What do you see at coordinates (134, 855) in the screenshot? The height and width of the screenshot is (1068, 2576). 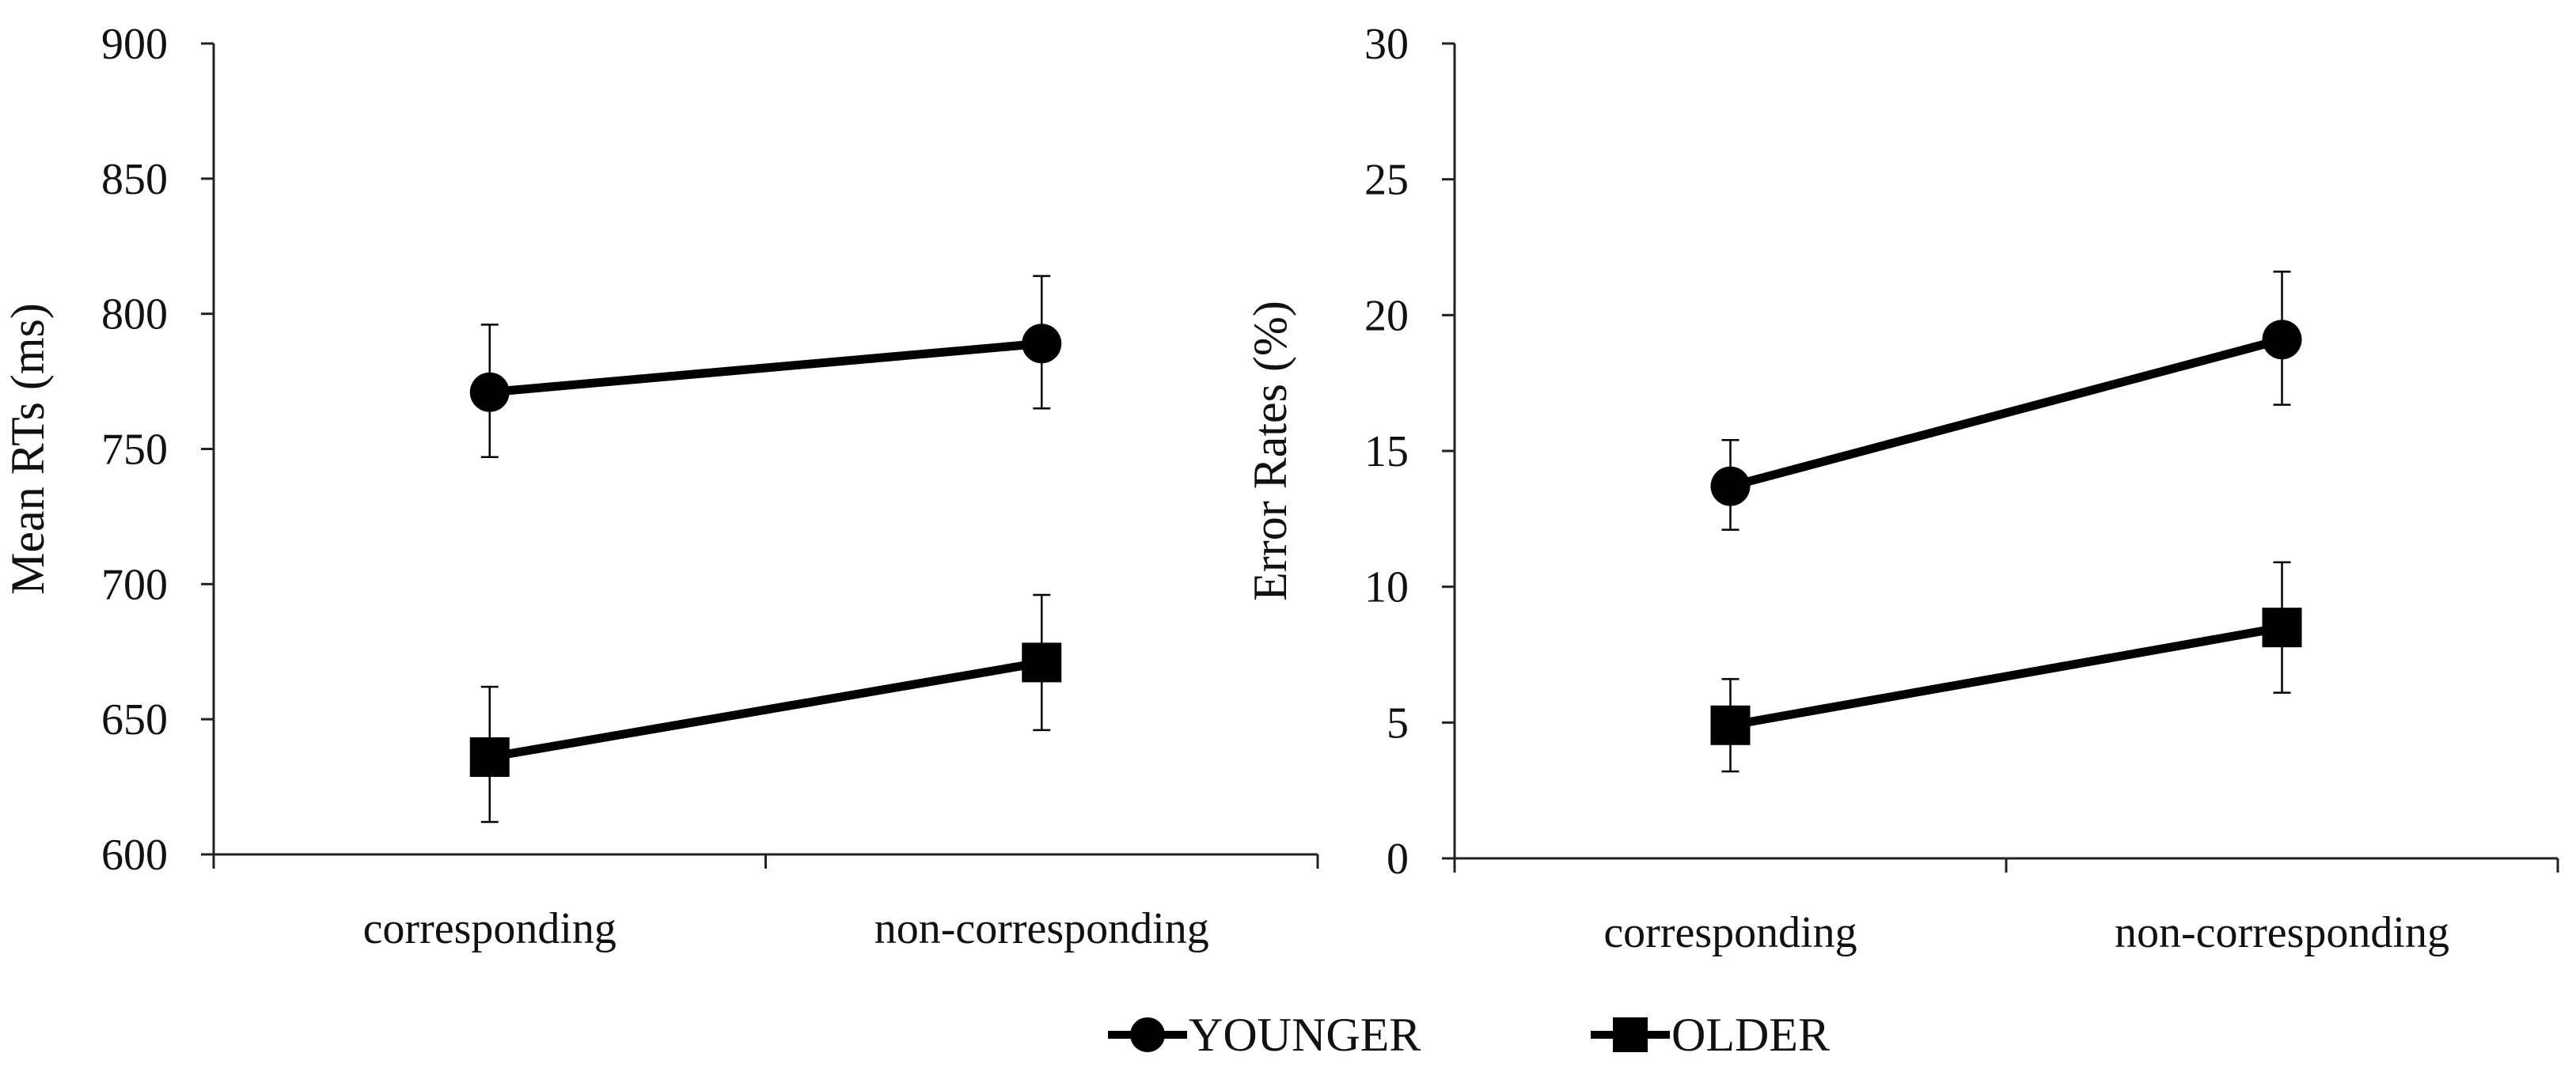 I see `rt-y-tick-label: 600` at bounding box center [134, 855].